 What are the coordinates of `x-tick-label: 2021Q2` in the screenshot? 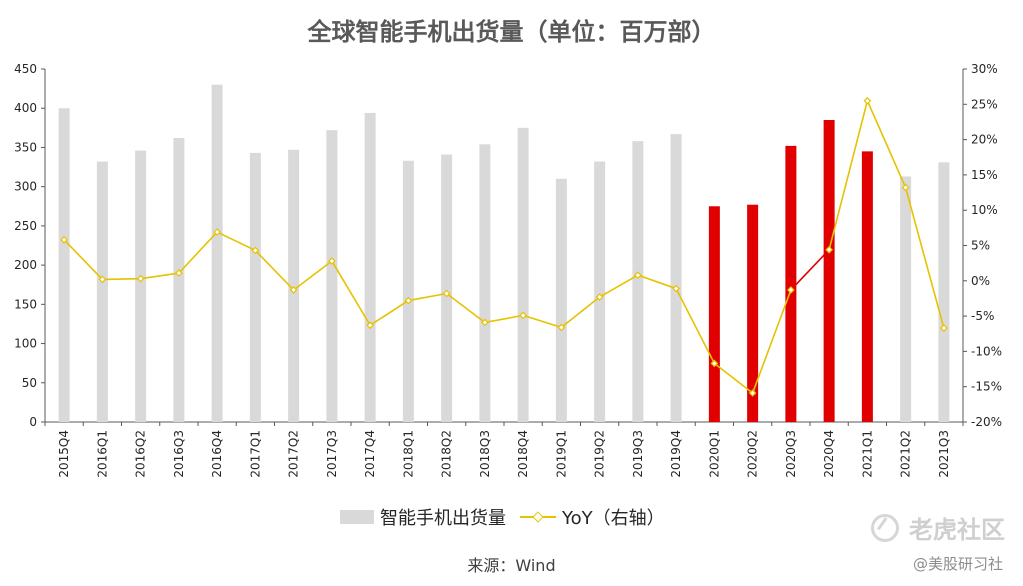 It's located at (906, 454).